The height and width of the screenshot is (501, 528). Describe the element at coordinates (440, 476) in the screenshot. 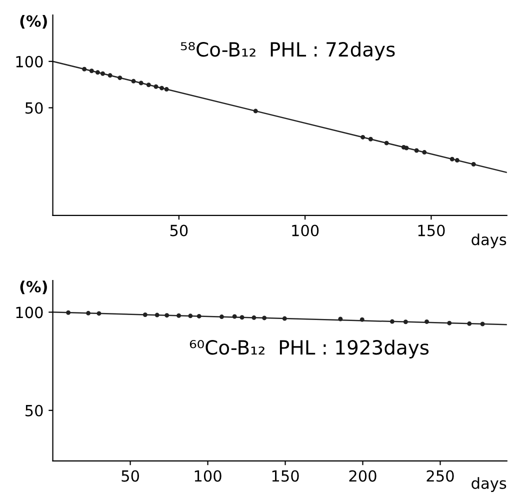

I see `x-tick-label: 250` at that location.